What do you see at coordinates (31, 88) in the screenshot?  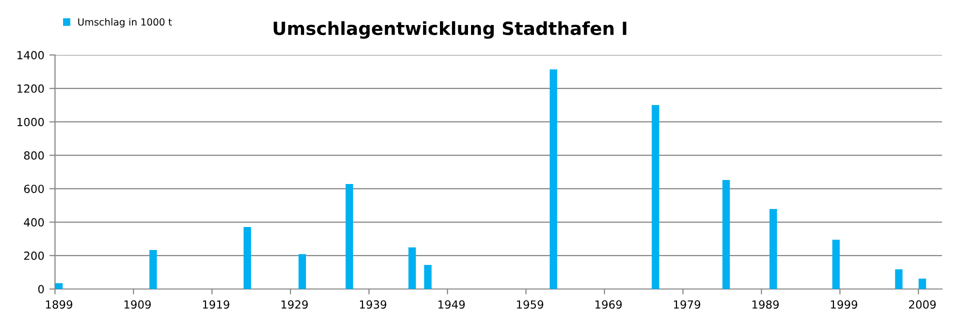 I see `y-tick-label: 1200` at bounding box center [31, 88].